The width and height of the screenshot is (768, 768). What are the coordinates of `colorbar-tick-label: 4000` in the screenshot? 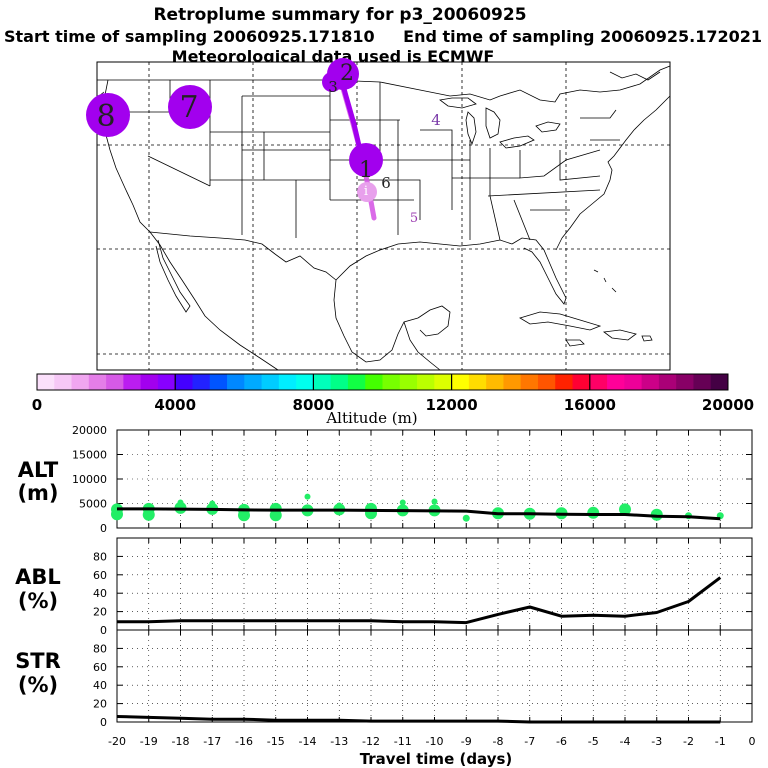 It's located at (175, 405).